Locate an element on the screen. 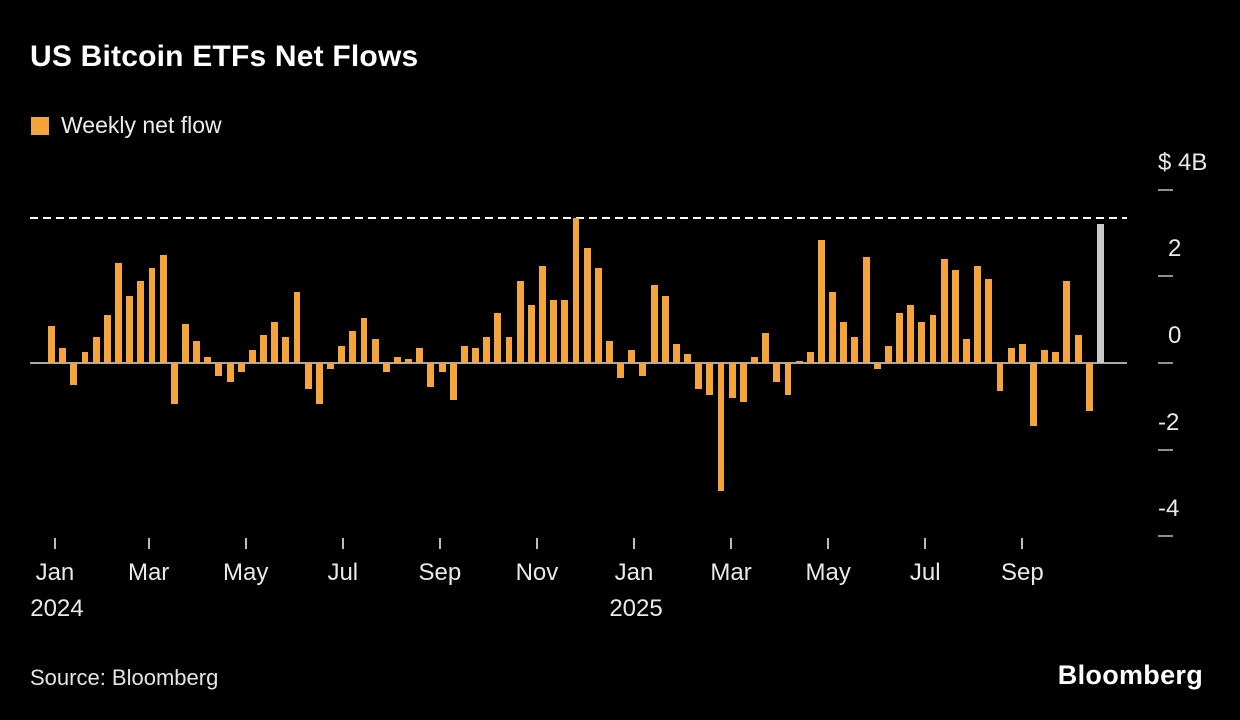  x-axis-month-label: Nov is located at coordinates (537, 572).